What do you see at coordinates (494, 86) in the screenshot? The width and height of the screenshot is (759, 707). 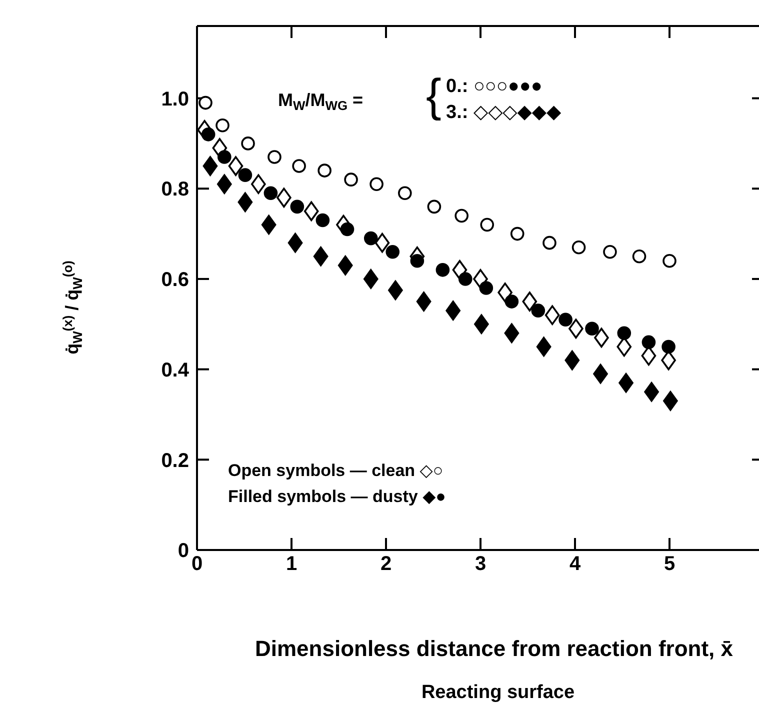 I see `annotation: 0.: ○○○●●●` at bounding box center [494, 86].